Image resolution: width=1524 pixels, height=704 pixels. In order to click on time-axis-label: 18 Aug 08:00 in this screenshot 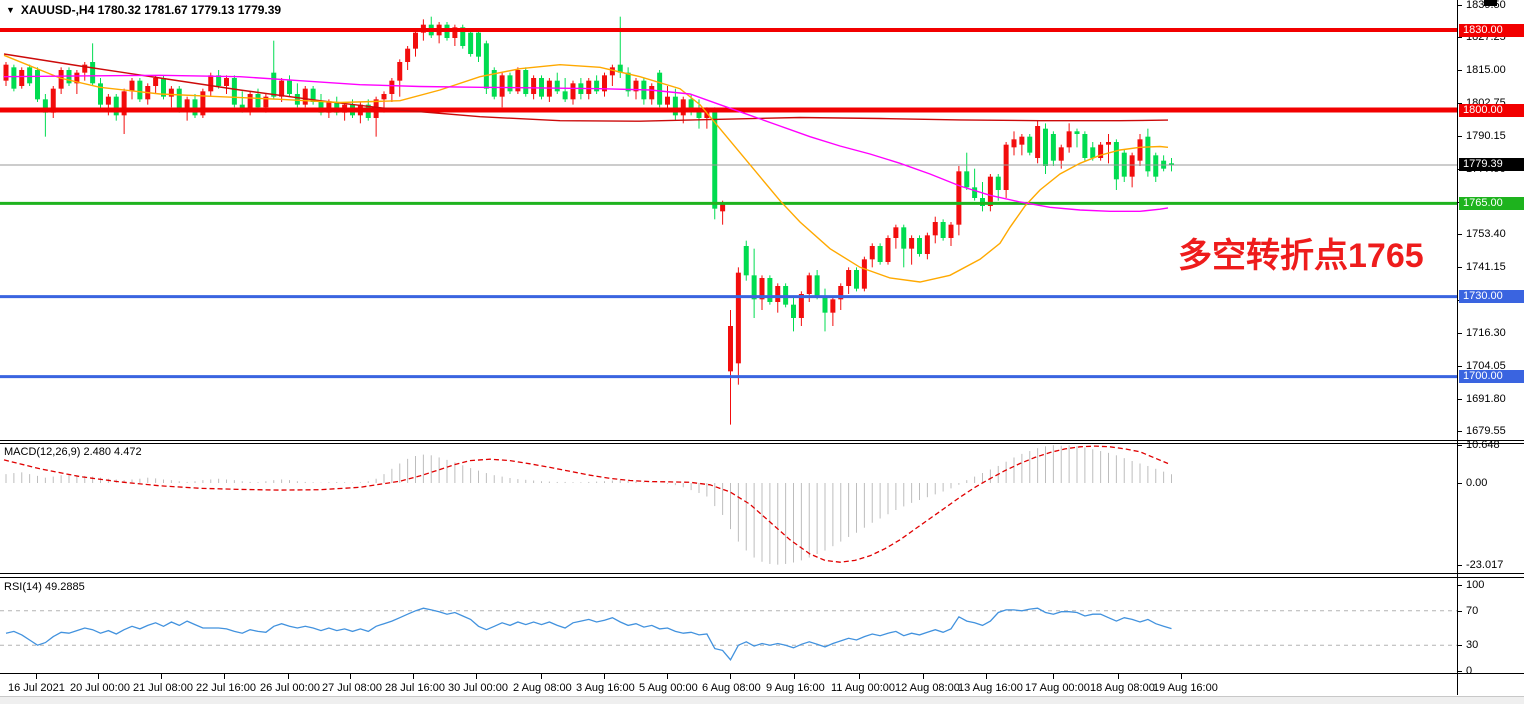, I will do `click(1122, 688)`.